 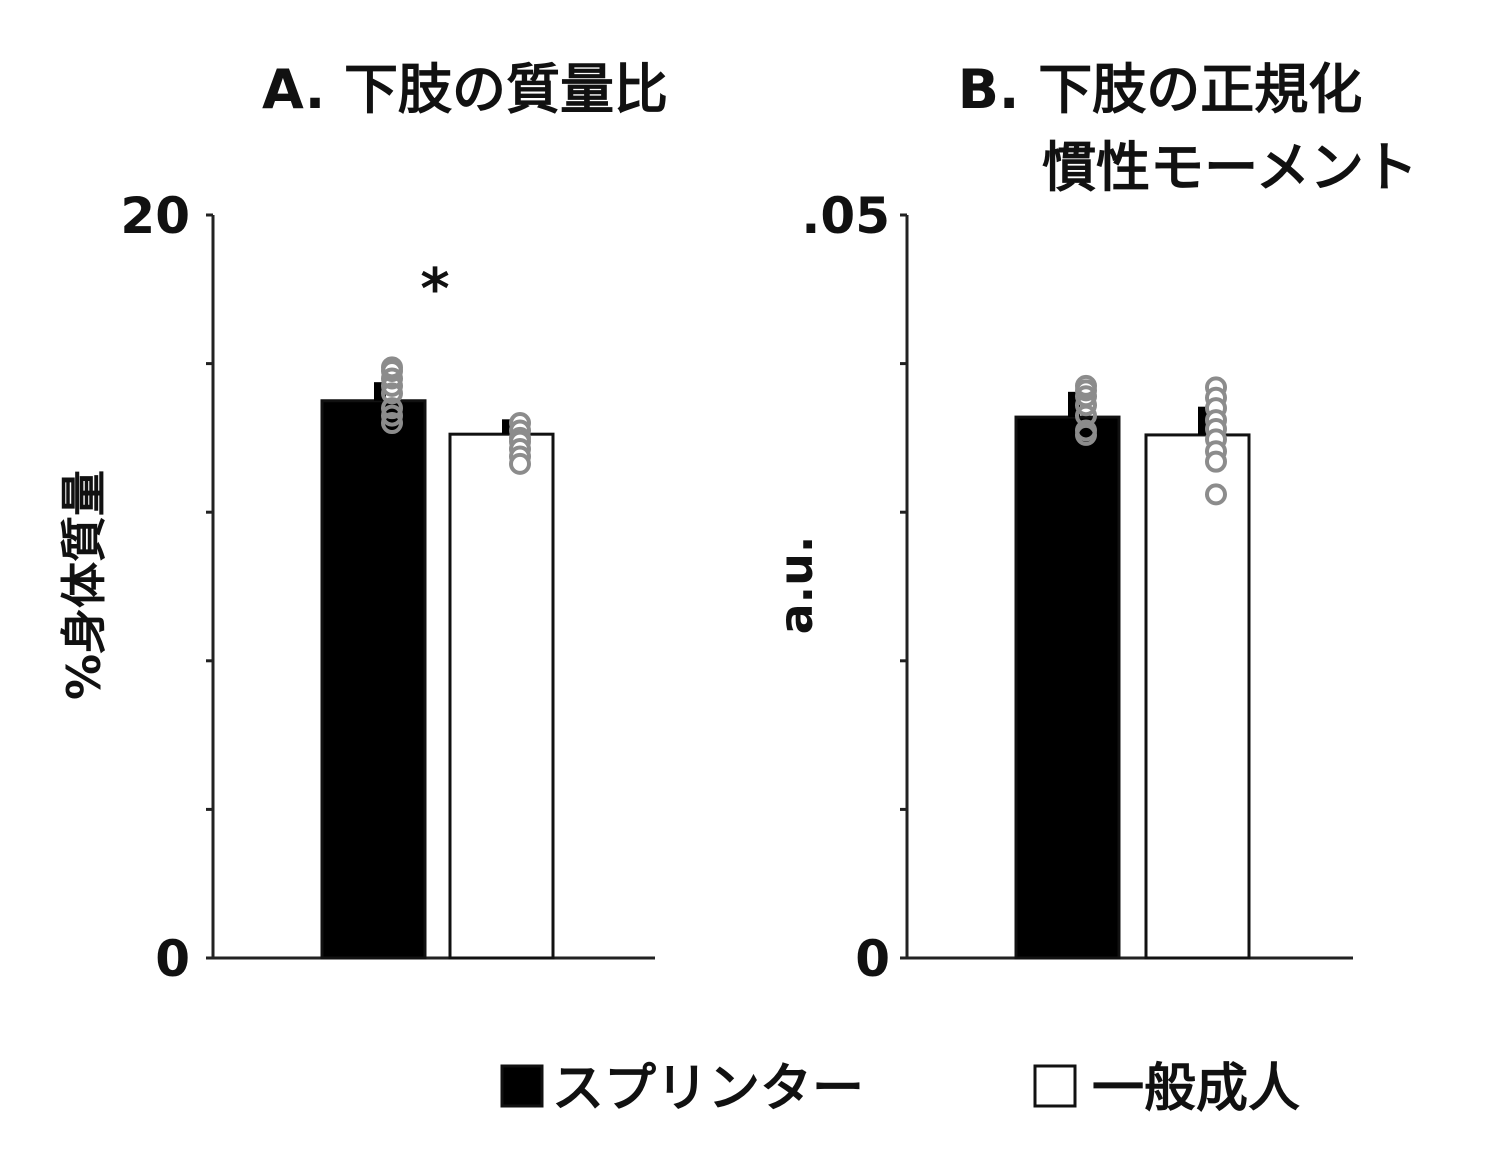 What do you see at coordinates (522, 1086) in the screenshot?
I see `legend-swatch-sprinter` at bounding box center [522, 1086].